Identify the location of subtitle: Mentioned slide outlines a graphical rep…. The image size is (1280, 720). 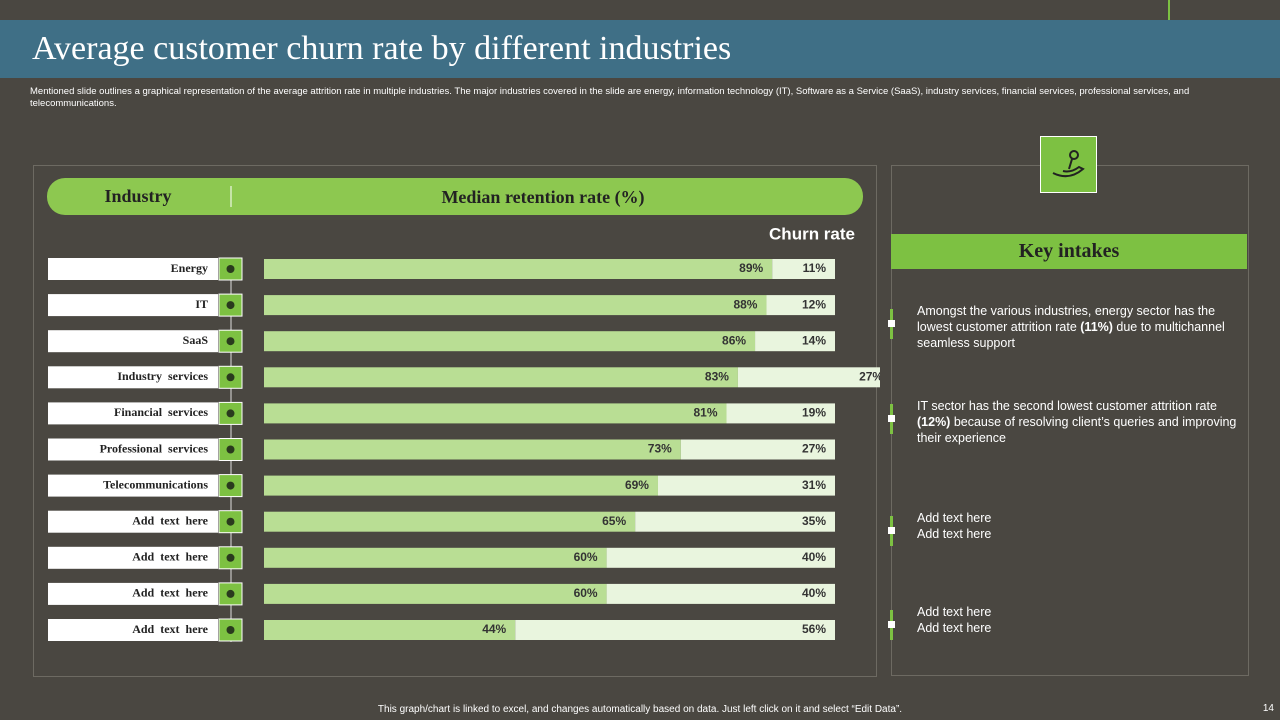
(610, 97).